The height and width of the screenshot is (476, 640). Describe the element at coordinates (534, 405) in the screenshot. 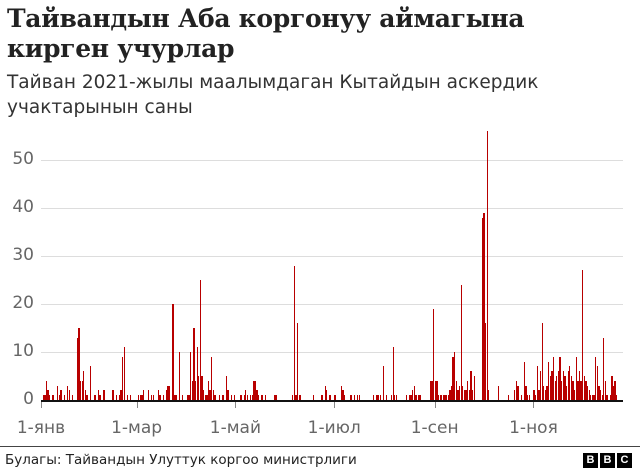

I see `x-tick` at that location.